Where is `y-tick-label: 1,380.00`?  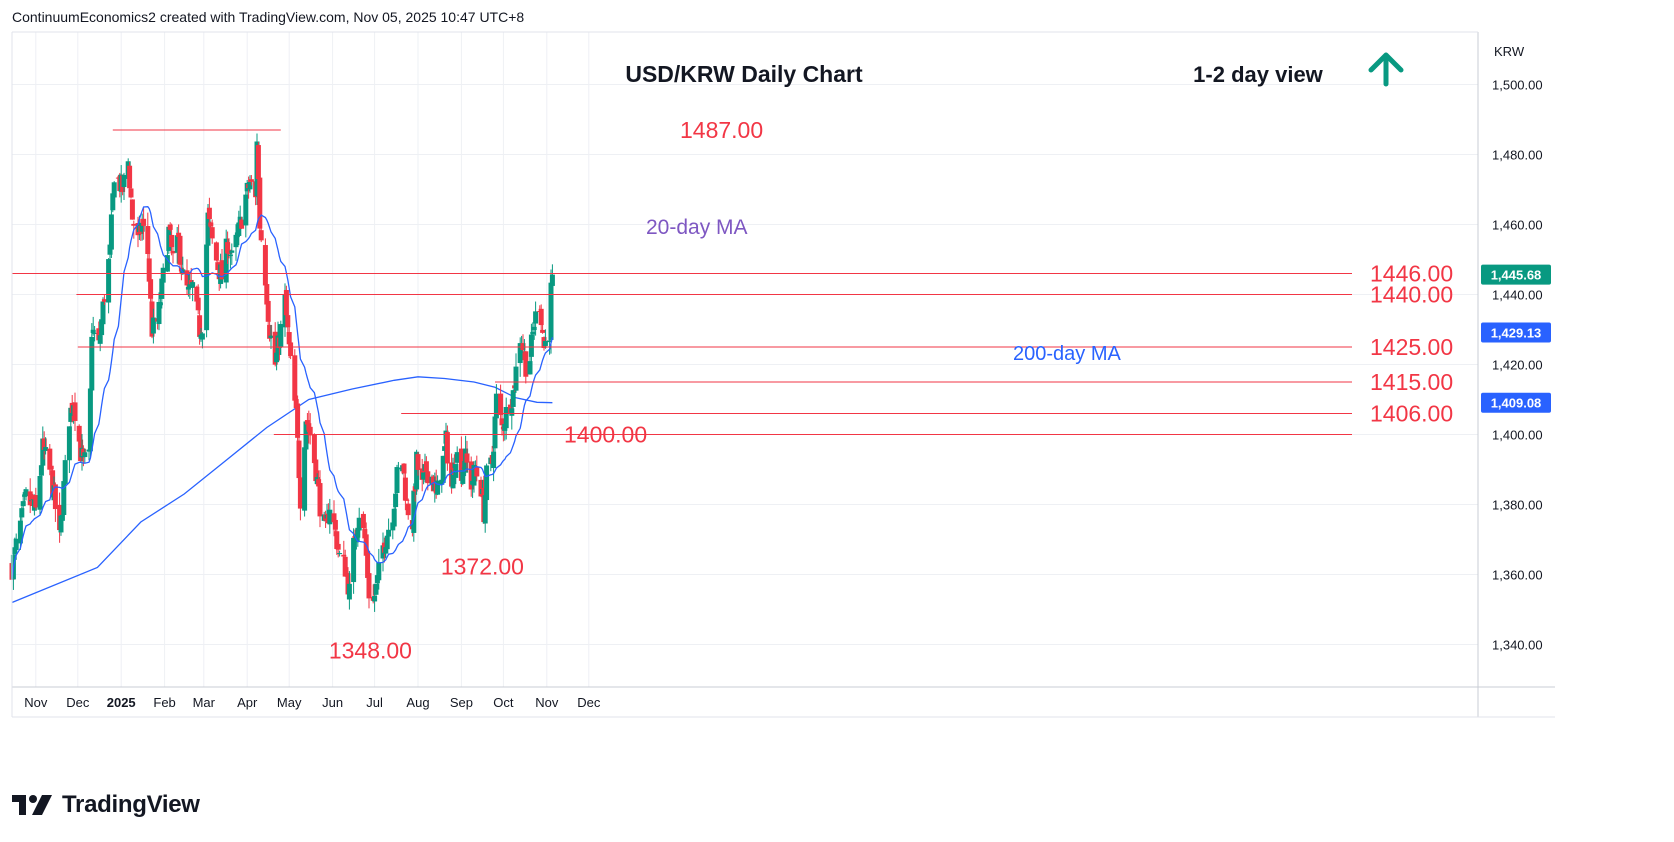
y-tick-label: 1,380.00 is located at coordinates (1517, 505).